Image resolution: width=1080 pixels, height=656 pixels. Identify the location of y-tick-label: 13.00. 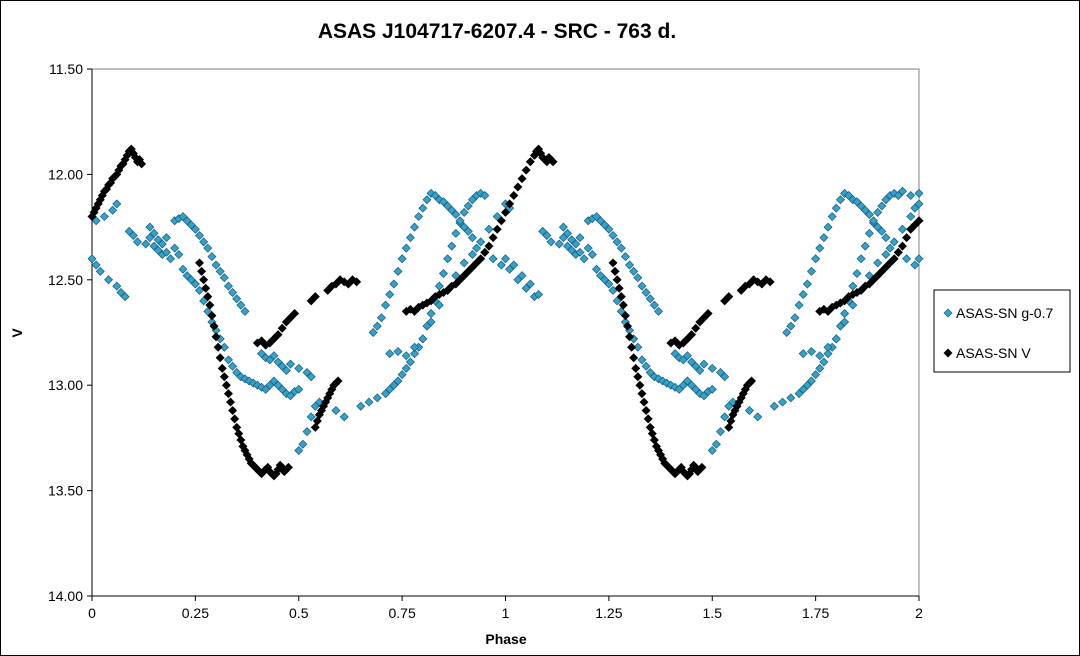
(65, 385).